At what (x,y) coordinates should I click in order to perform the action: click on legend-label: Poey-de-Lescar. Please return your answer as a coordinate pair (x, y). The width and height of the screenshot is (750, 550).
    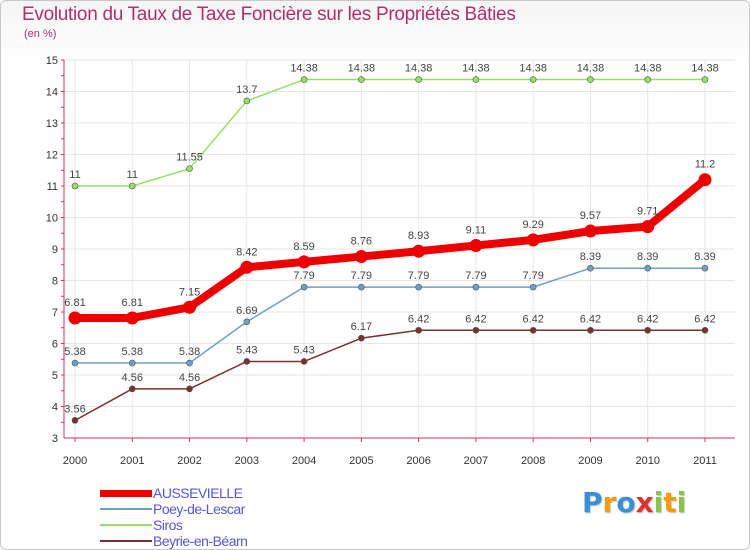
    Looking at the image, I should click on (199, 509).